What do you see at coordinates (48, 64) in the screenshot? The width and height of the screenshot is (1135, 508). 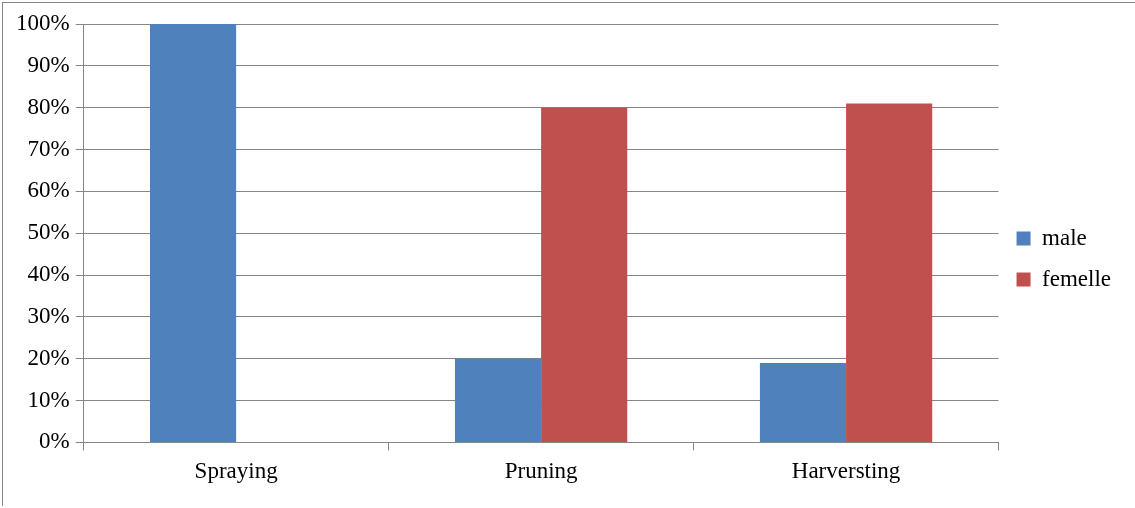 I see `y-tick-label: 90%` at bounding box center [48, 64].